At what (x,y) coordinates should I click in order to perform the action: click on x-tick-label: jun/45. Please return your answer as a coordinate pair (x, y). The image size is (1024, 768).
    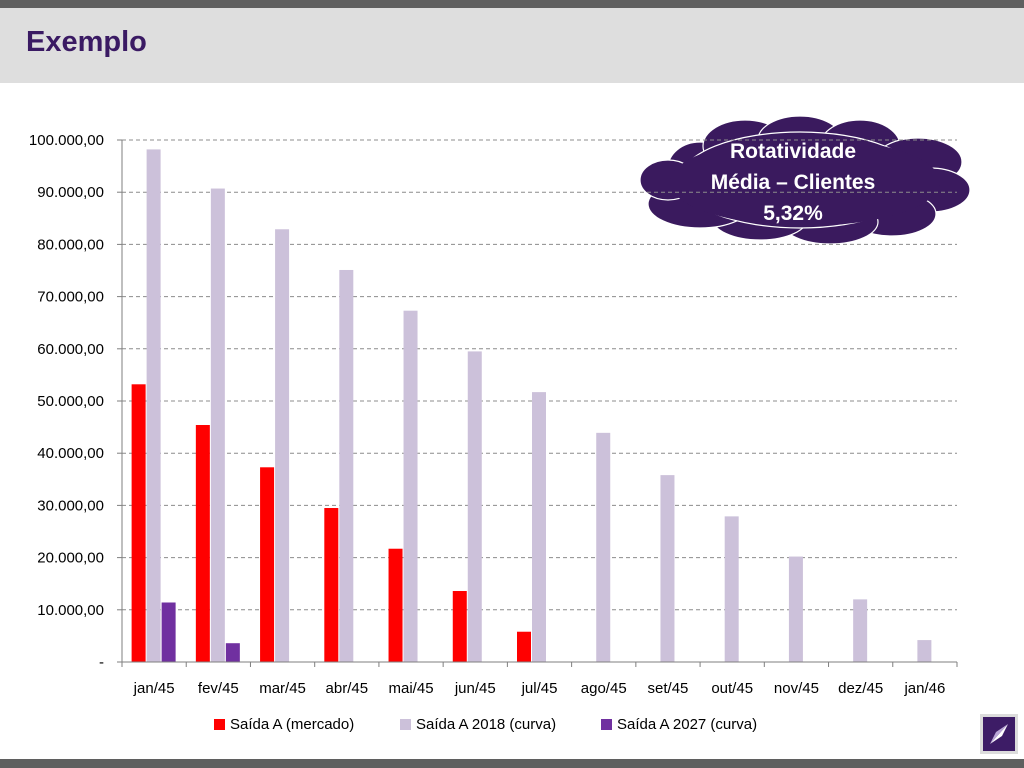
    Looking at the image, I should click on (475, 688).